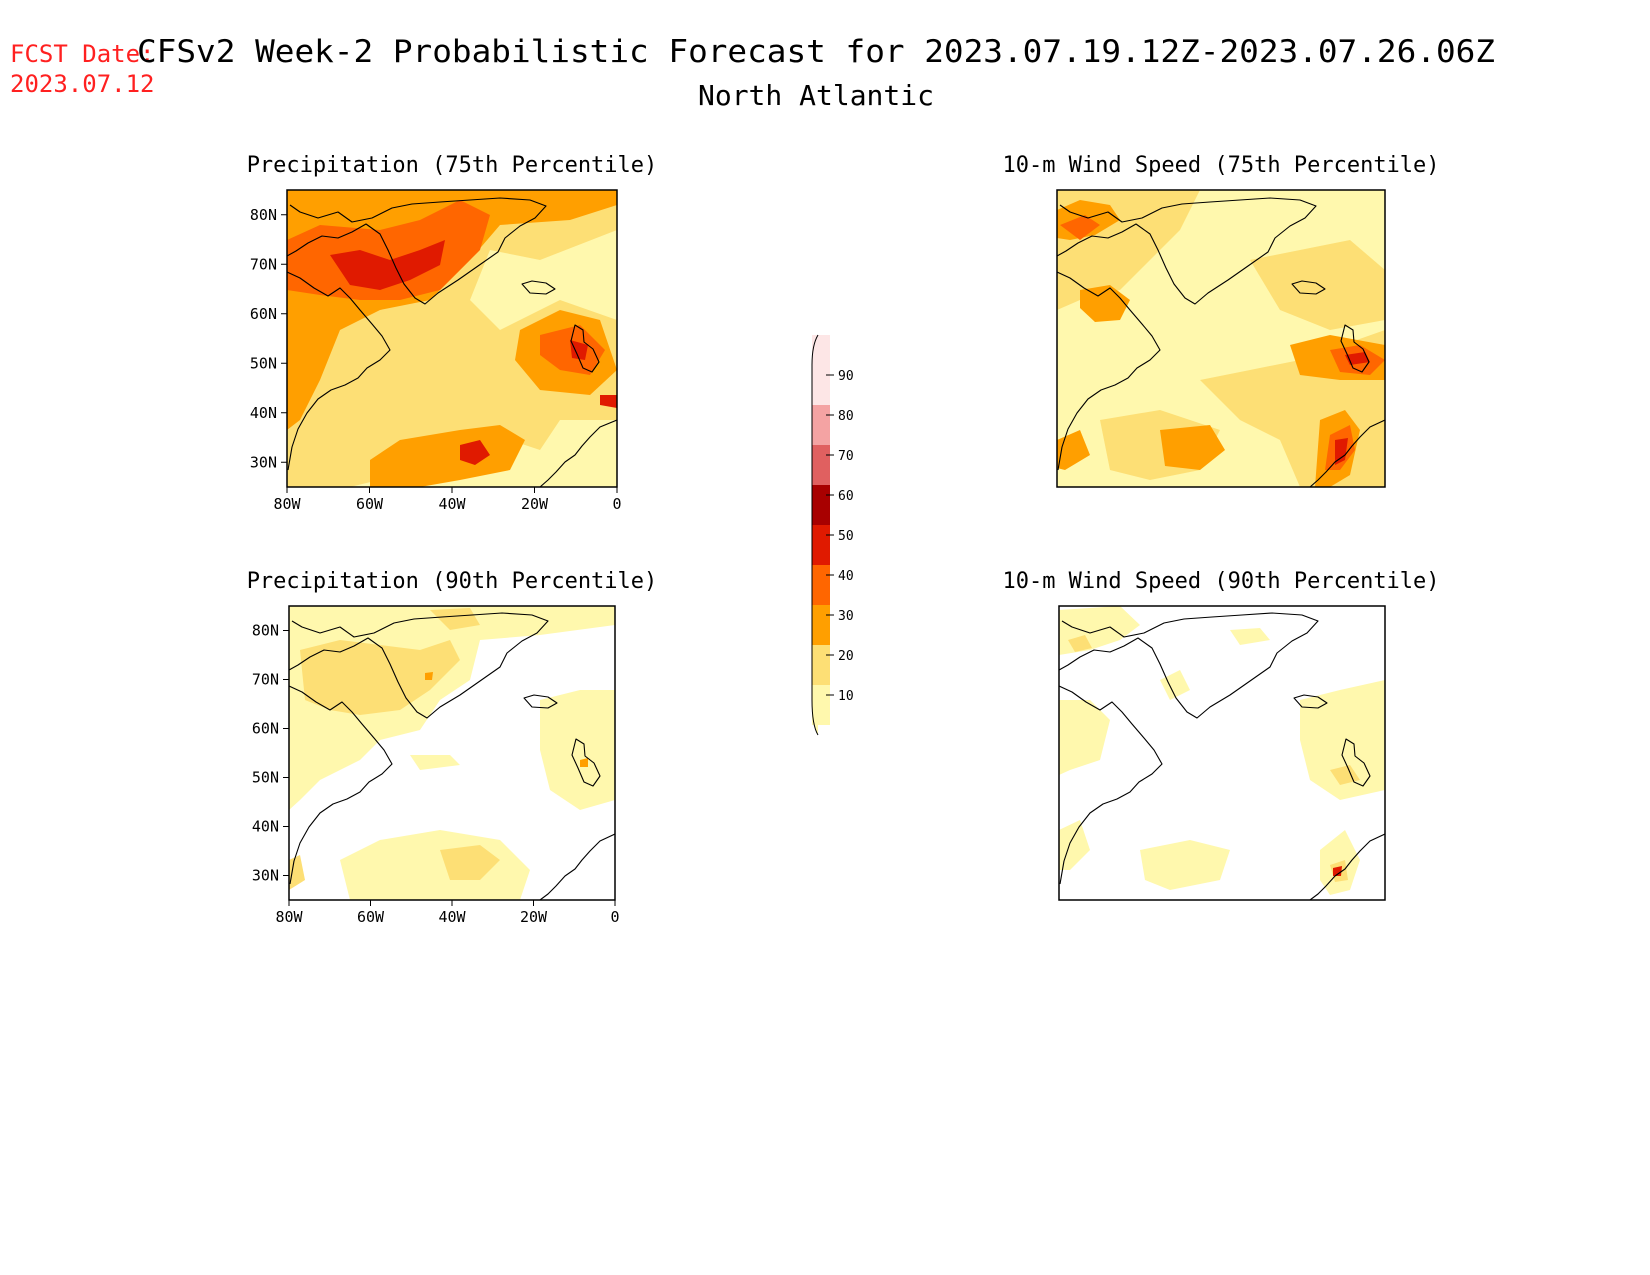  Describe the element at coordinates (1220, 165) in the screenshot. I see `panel-title: 10-m Wind Speed (75th Percentile)` at that location.